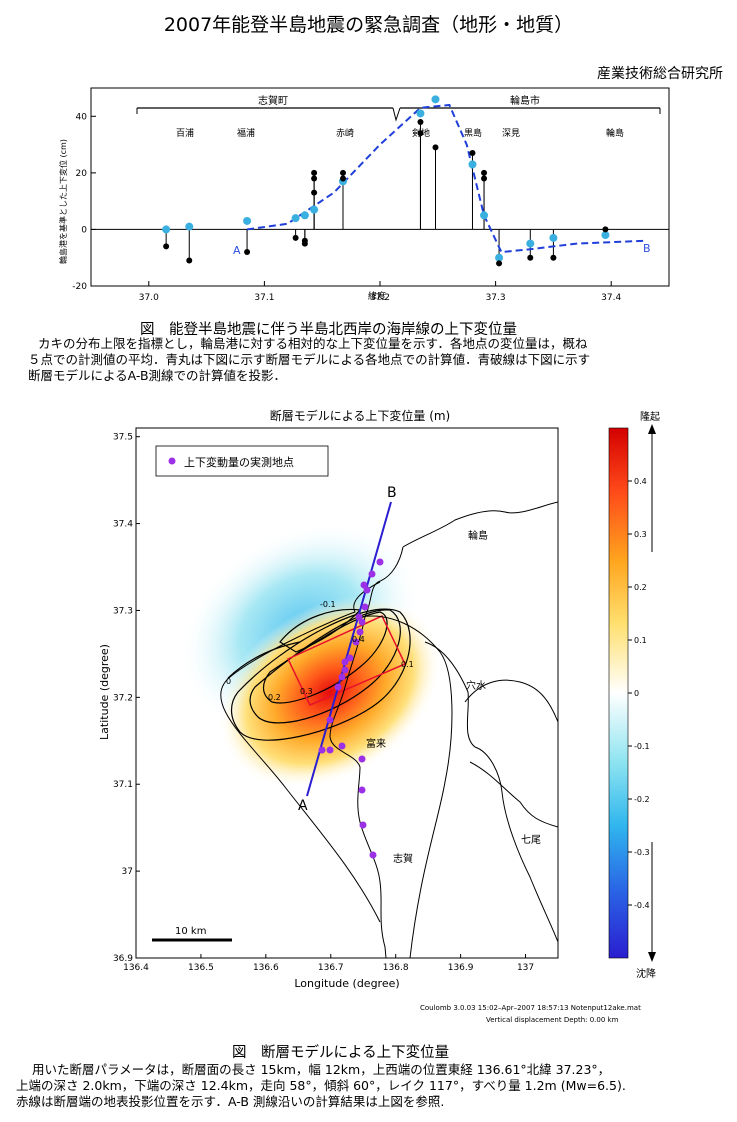  What do you see at coordinates (407, 664) in the screenshot?
I see `contour-label: 0.1` at bounding box center [407, 664].